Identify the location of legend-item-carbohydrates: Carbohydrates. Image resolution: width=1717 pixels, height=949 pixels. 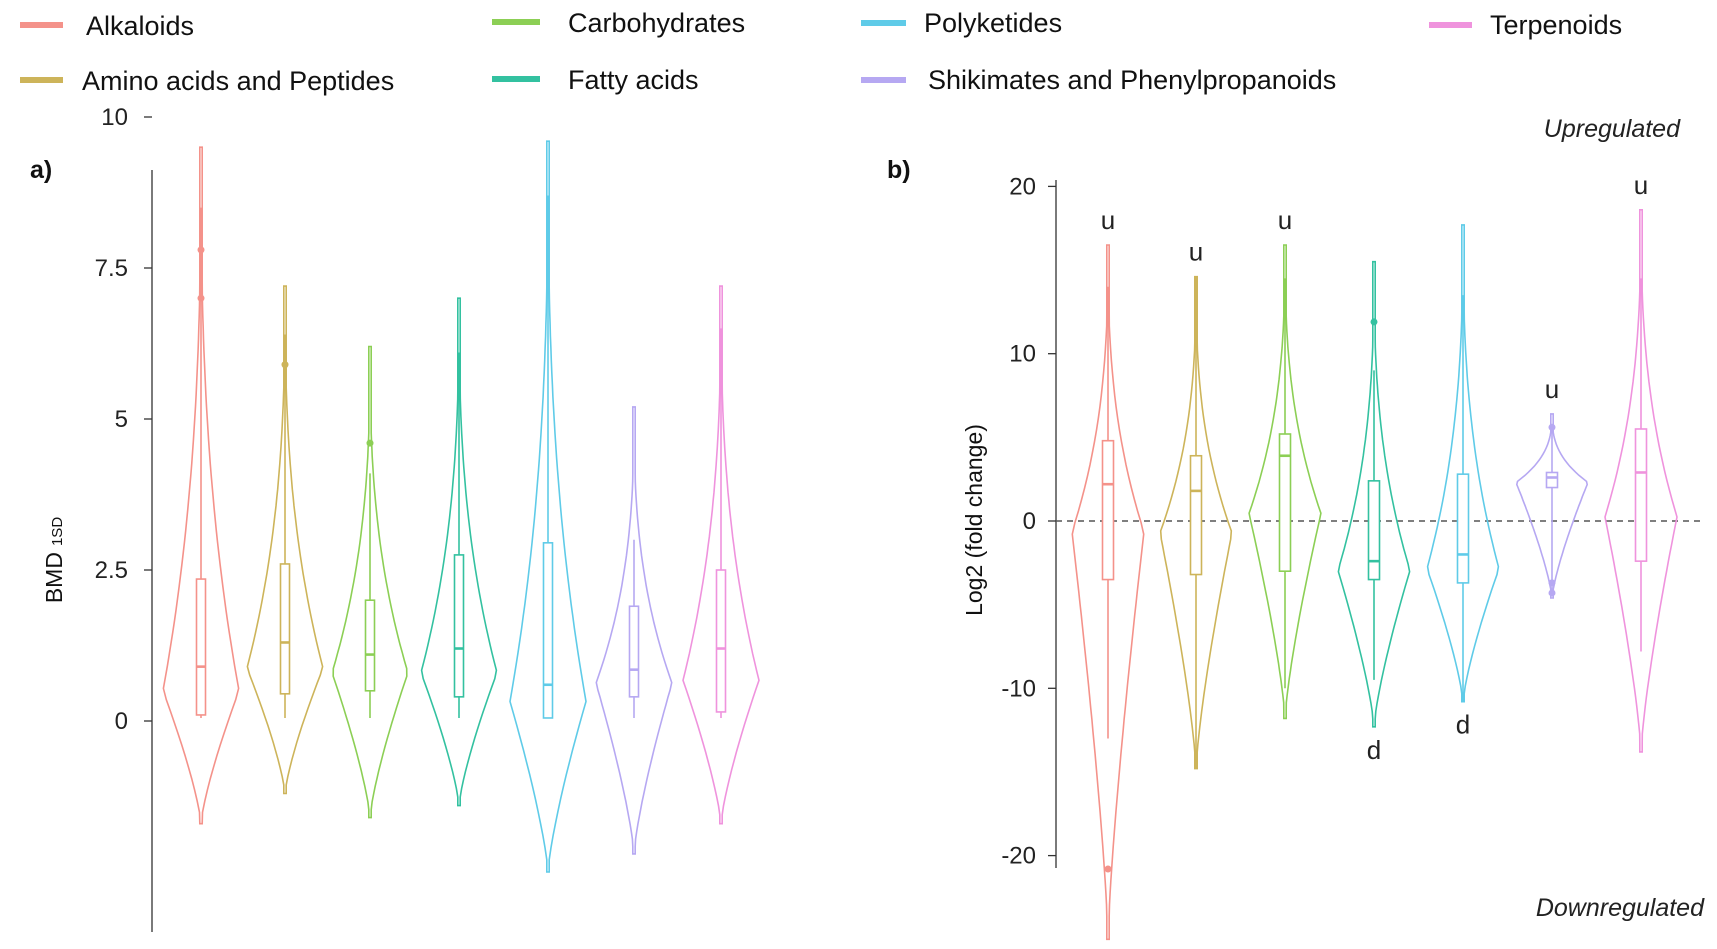
(618, 23).